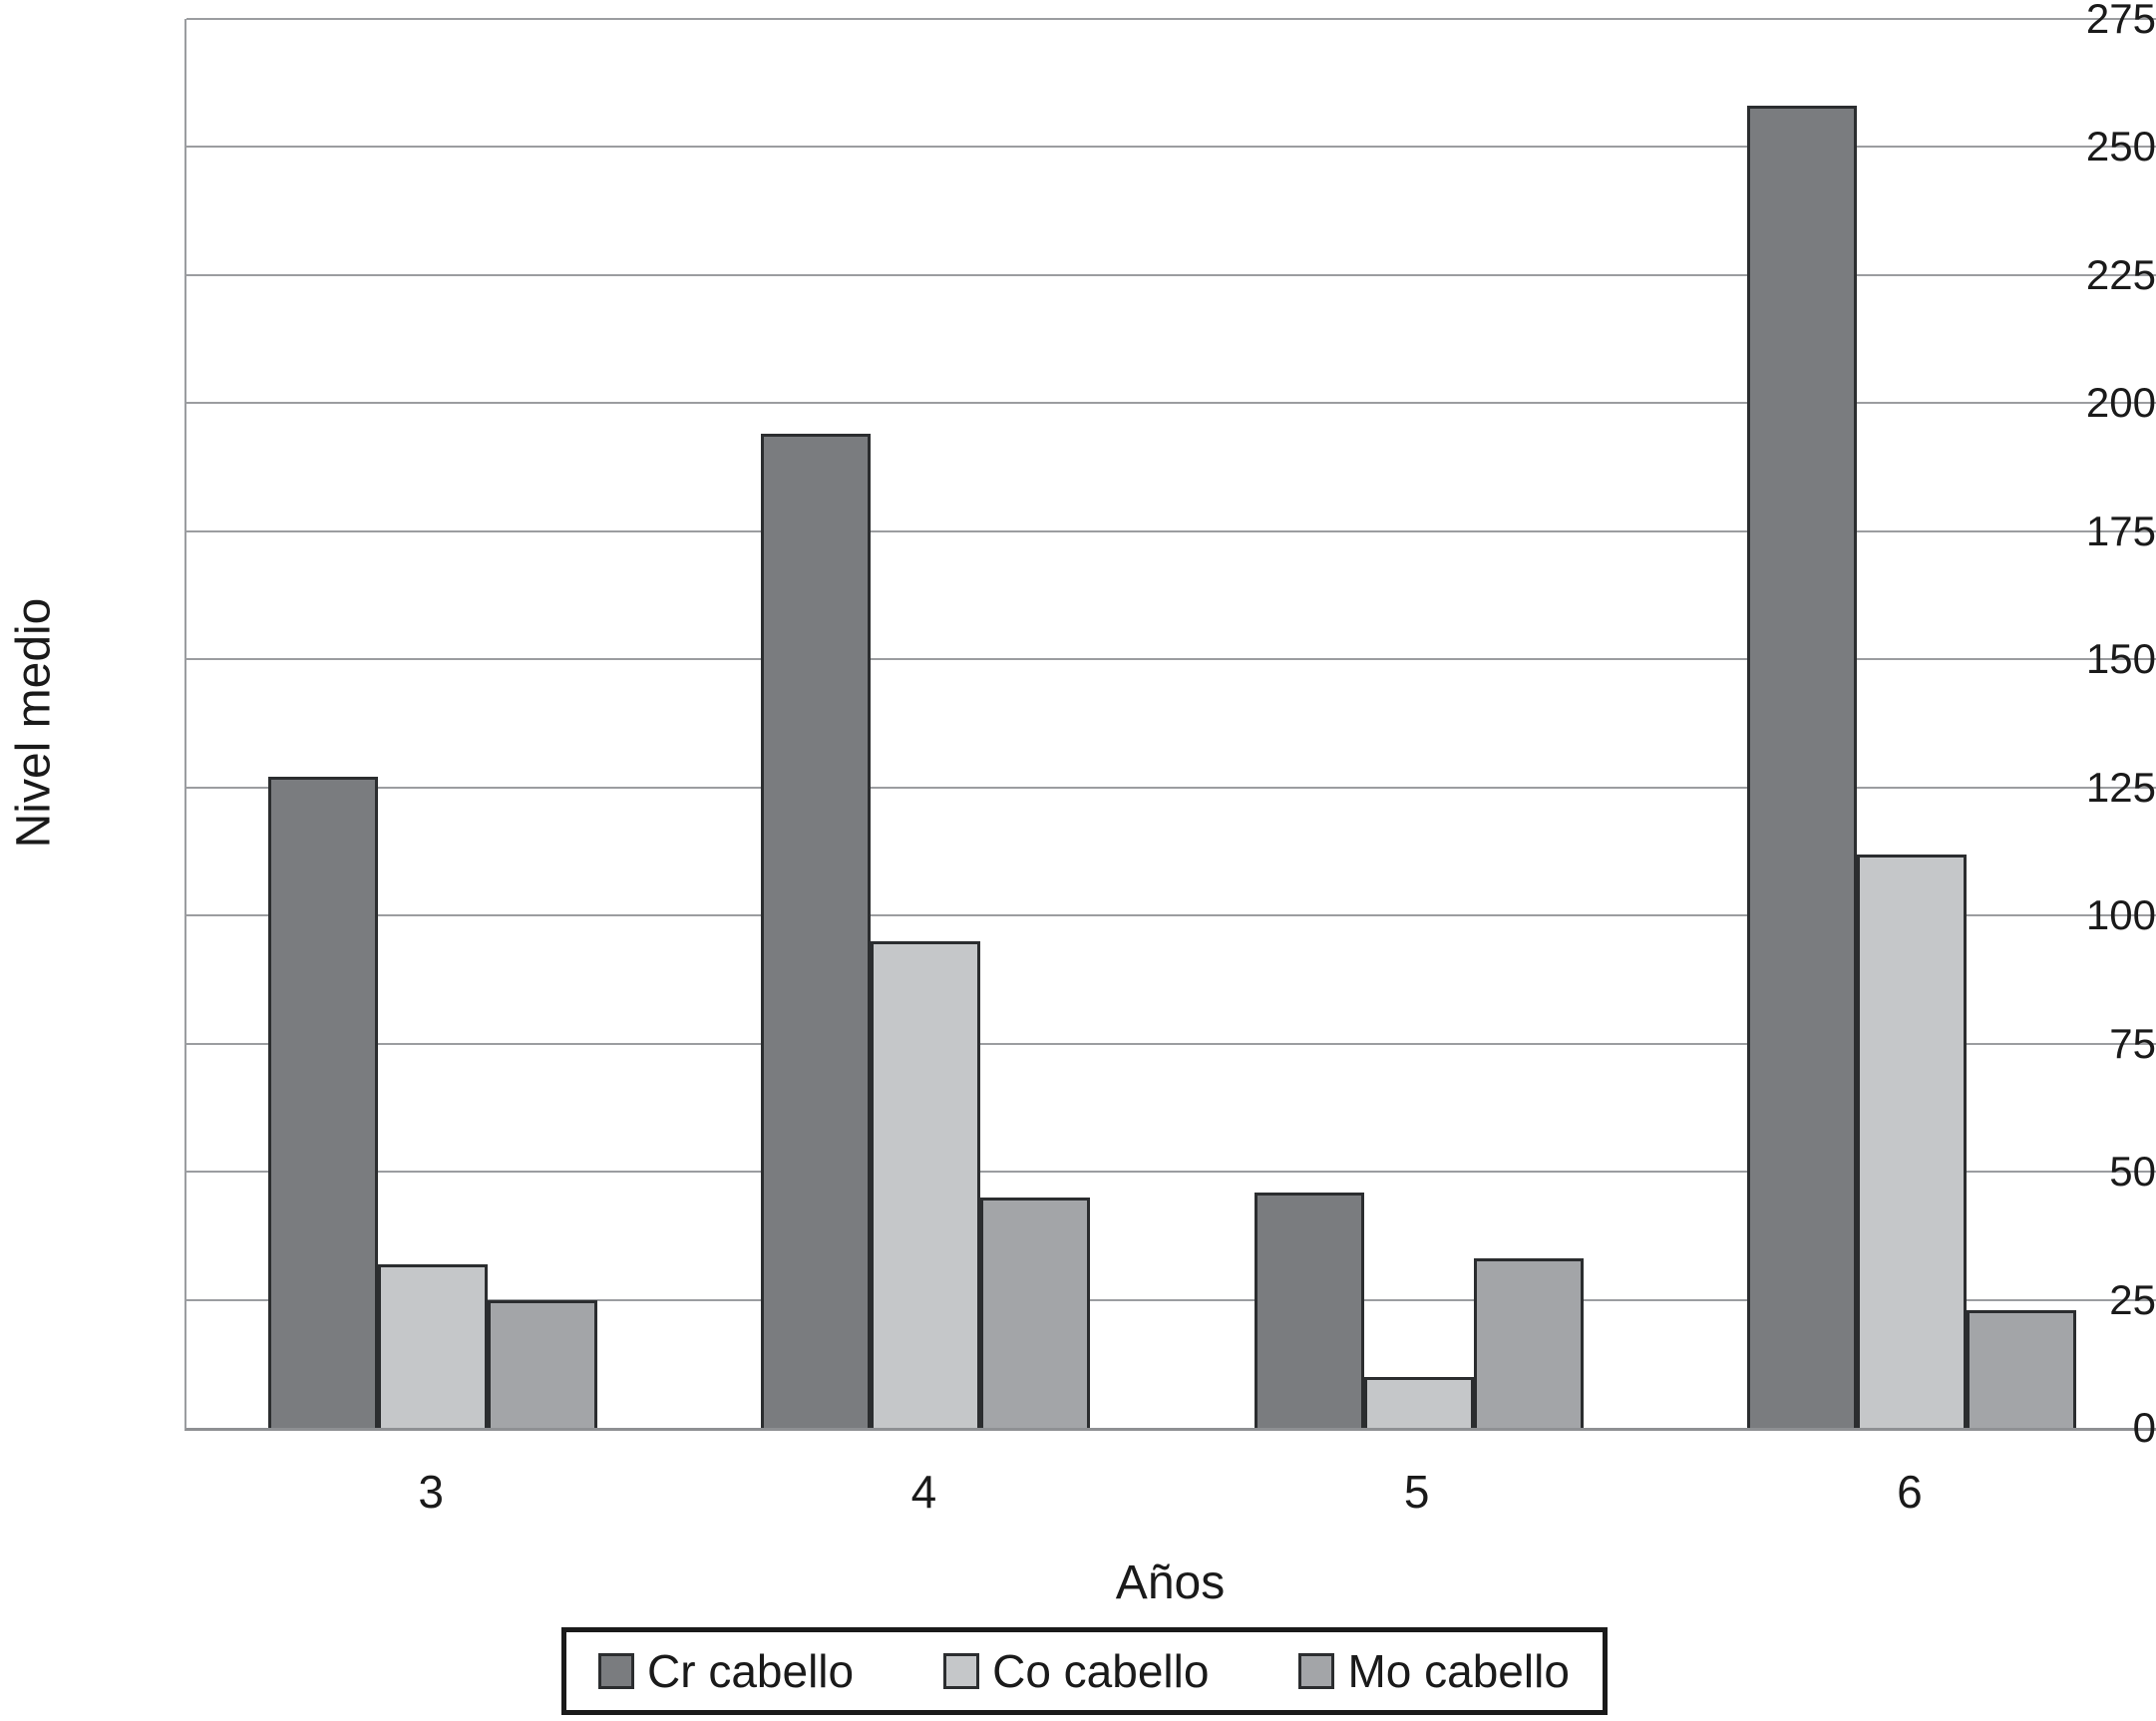 The height and width of the screenshot is (1721, 2156). Describe the element at coordinates (2120, 274) in the screenshot. I see `y-tick-label: 225` at that location.